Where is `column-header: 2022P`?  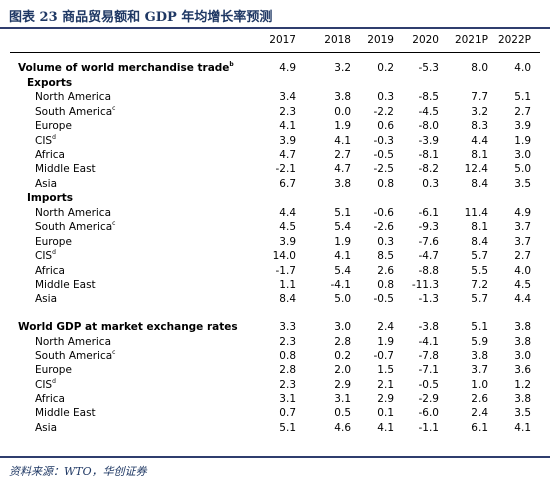 column-header: 2022P is located at coordinates (514, 40).